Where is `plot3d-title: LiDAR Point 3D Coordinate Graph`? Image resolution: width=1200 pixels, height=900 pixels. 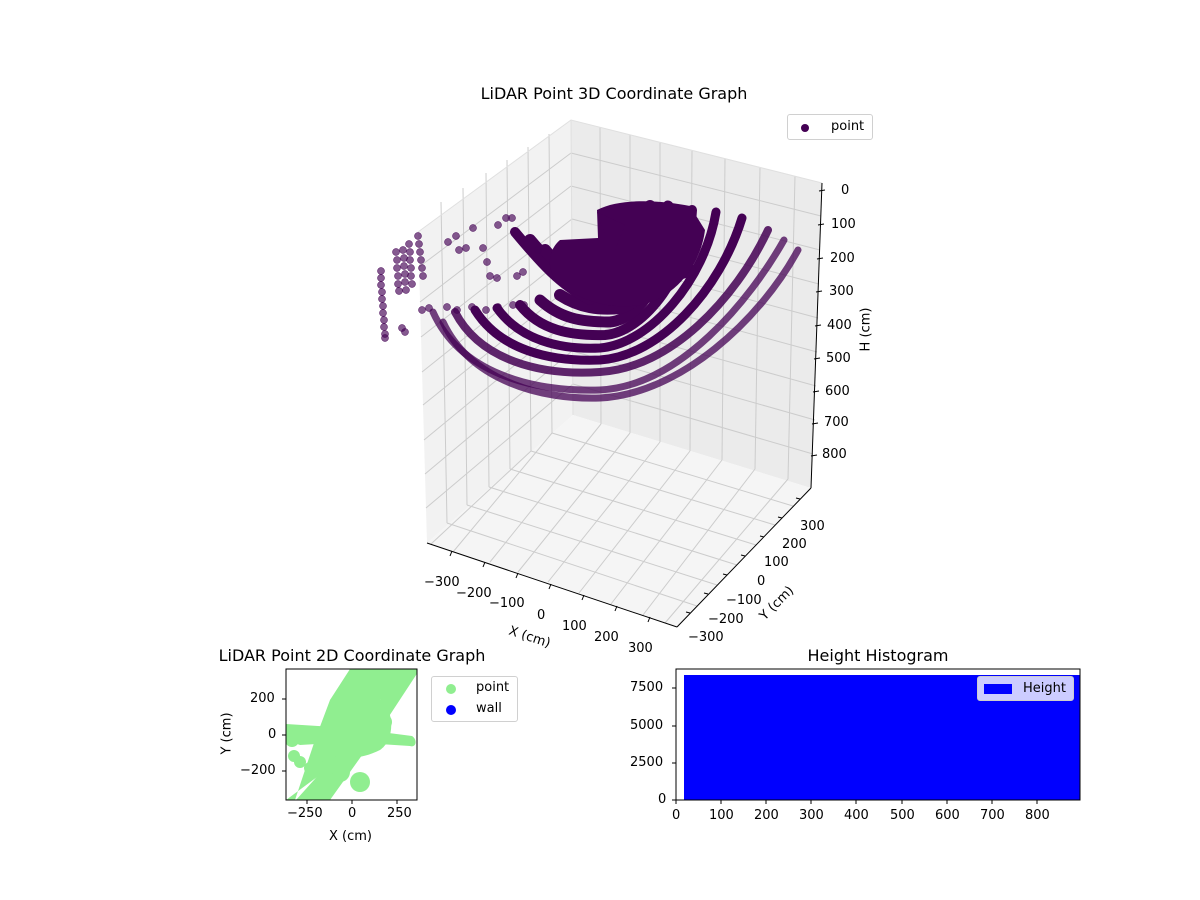 plot3d-title: LiDAR Point 3D Coordinate Graph is located at coordinates (614, 93).